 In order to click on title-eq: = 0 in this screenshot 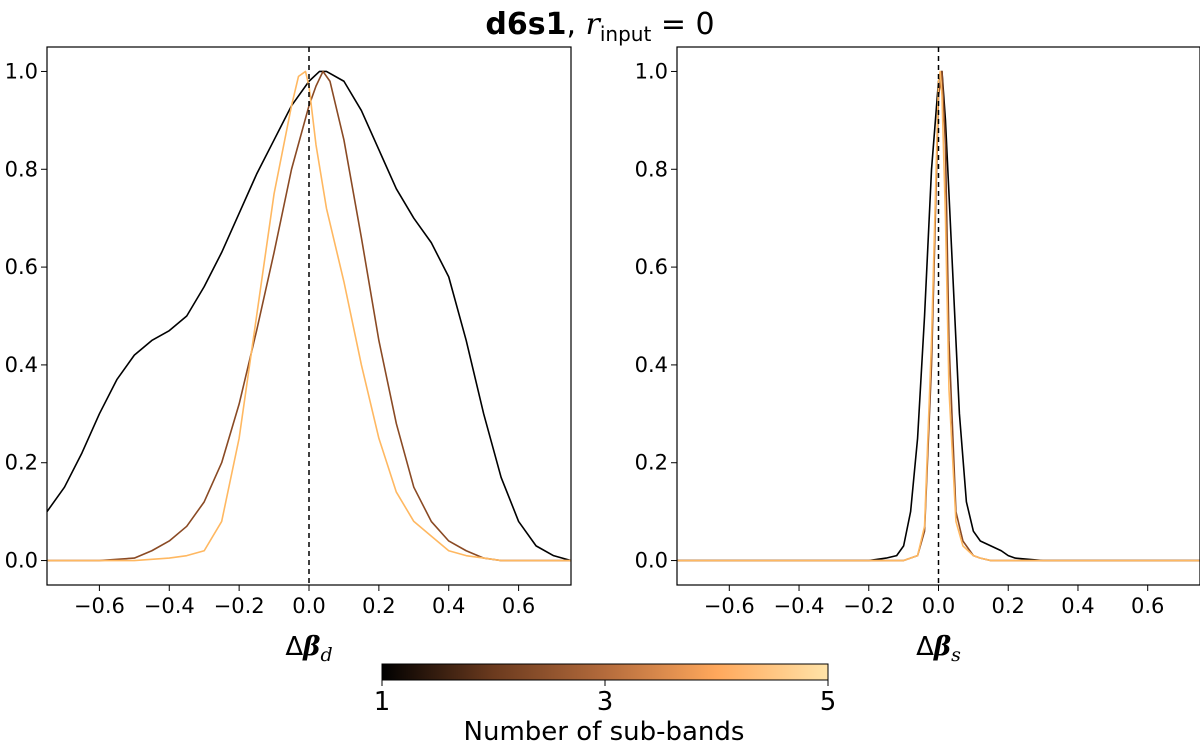, I will do `click(682, 24)`.